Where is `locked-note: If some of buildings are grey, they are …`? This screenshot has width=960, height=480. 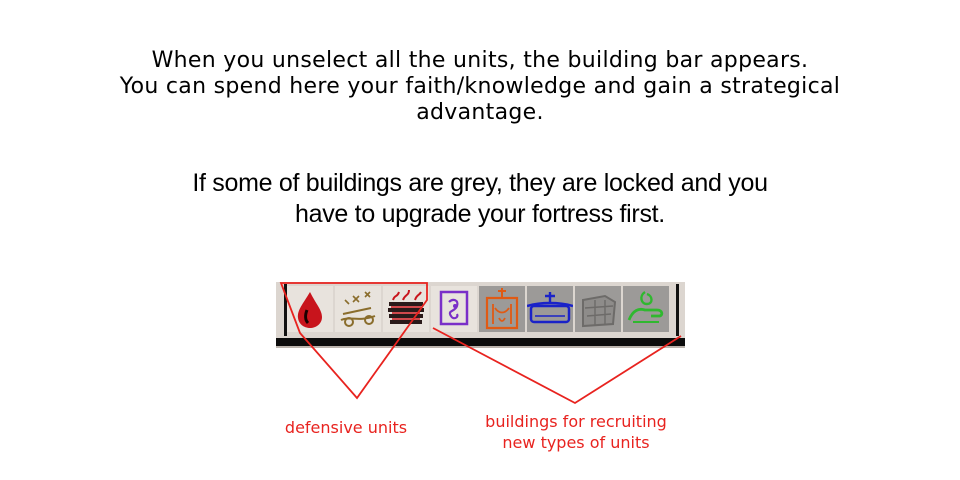 locked-note: If some of buildings are grey, they are … is located at coordinates (480, 199).